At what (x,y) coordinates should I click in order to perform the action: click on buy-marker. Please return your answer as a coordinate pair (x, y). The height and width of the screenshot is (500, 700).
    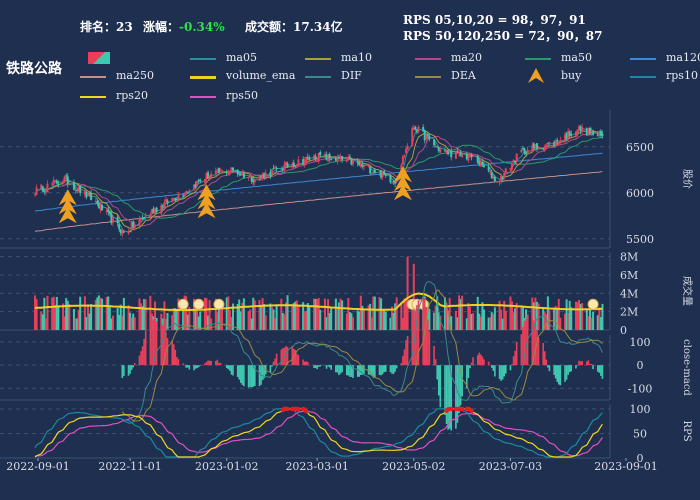
    Looking at the image, I should click on (206, 201).